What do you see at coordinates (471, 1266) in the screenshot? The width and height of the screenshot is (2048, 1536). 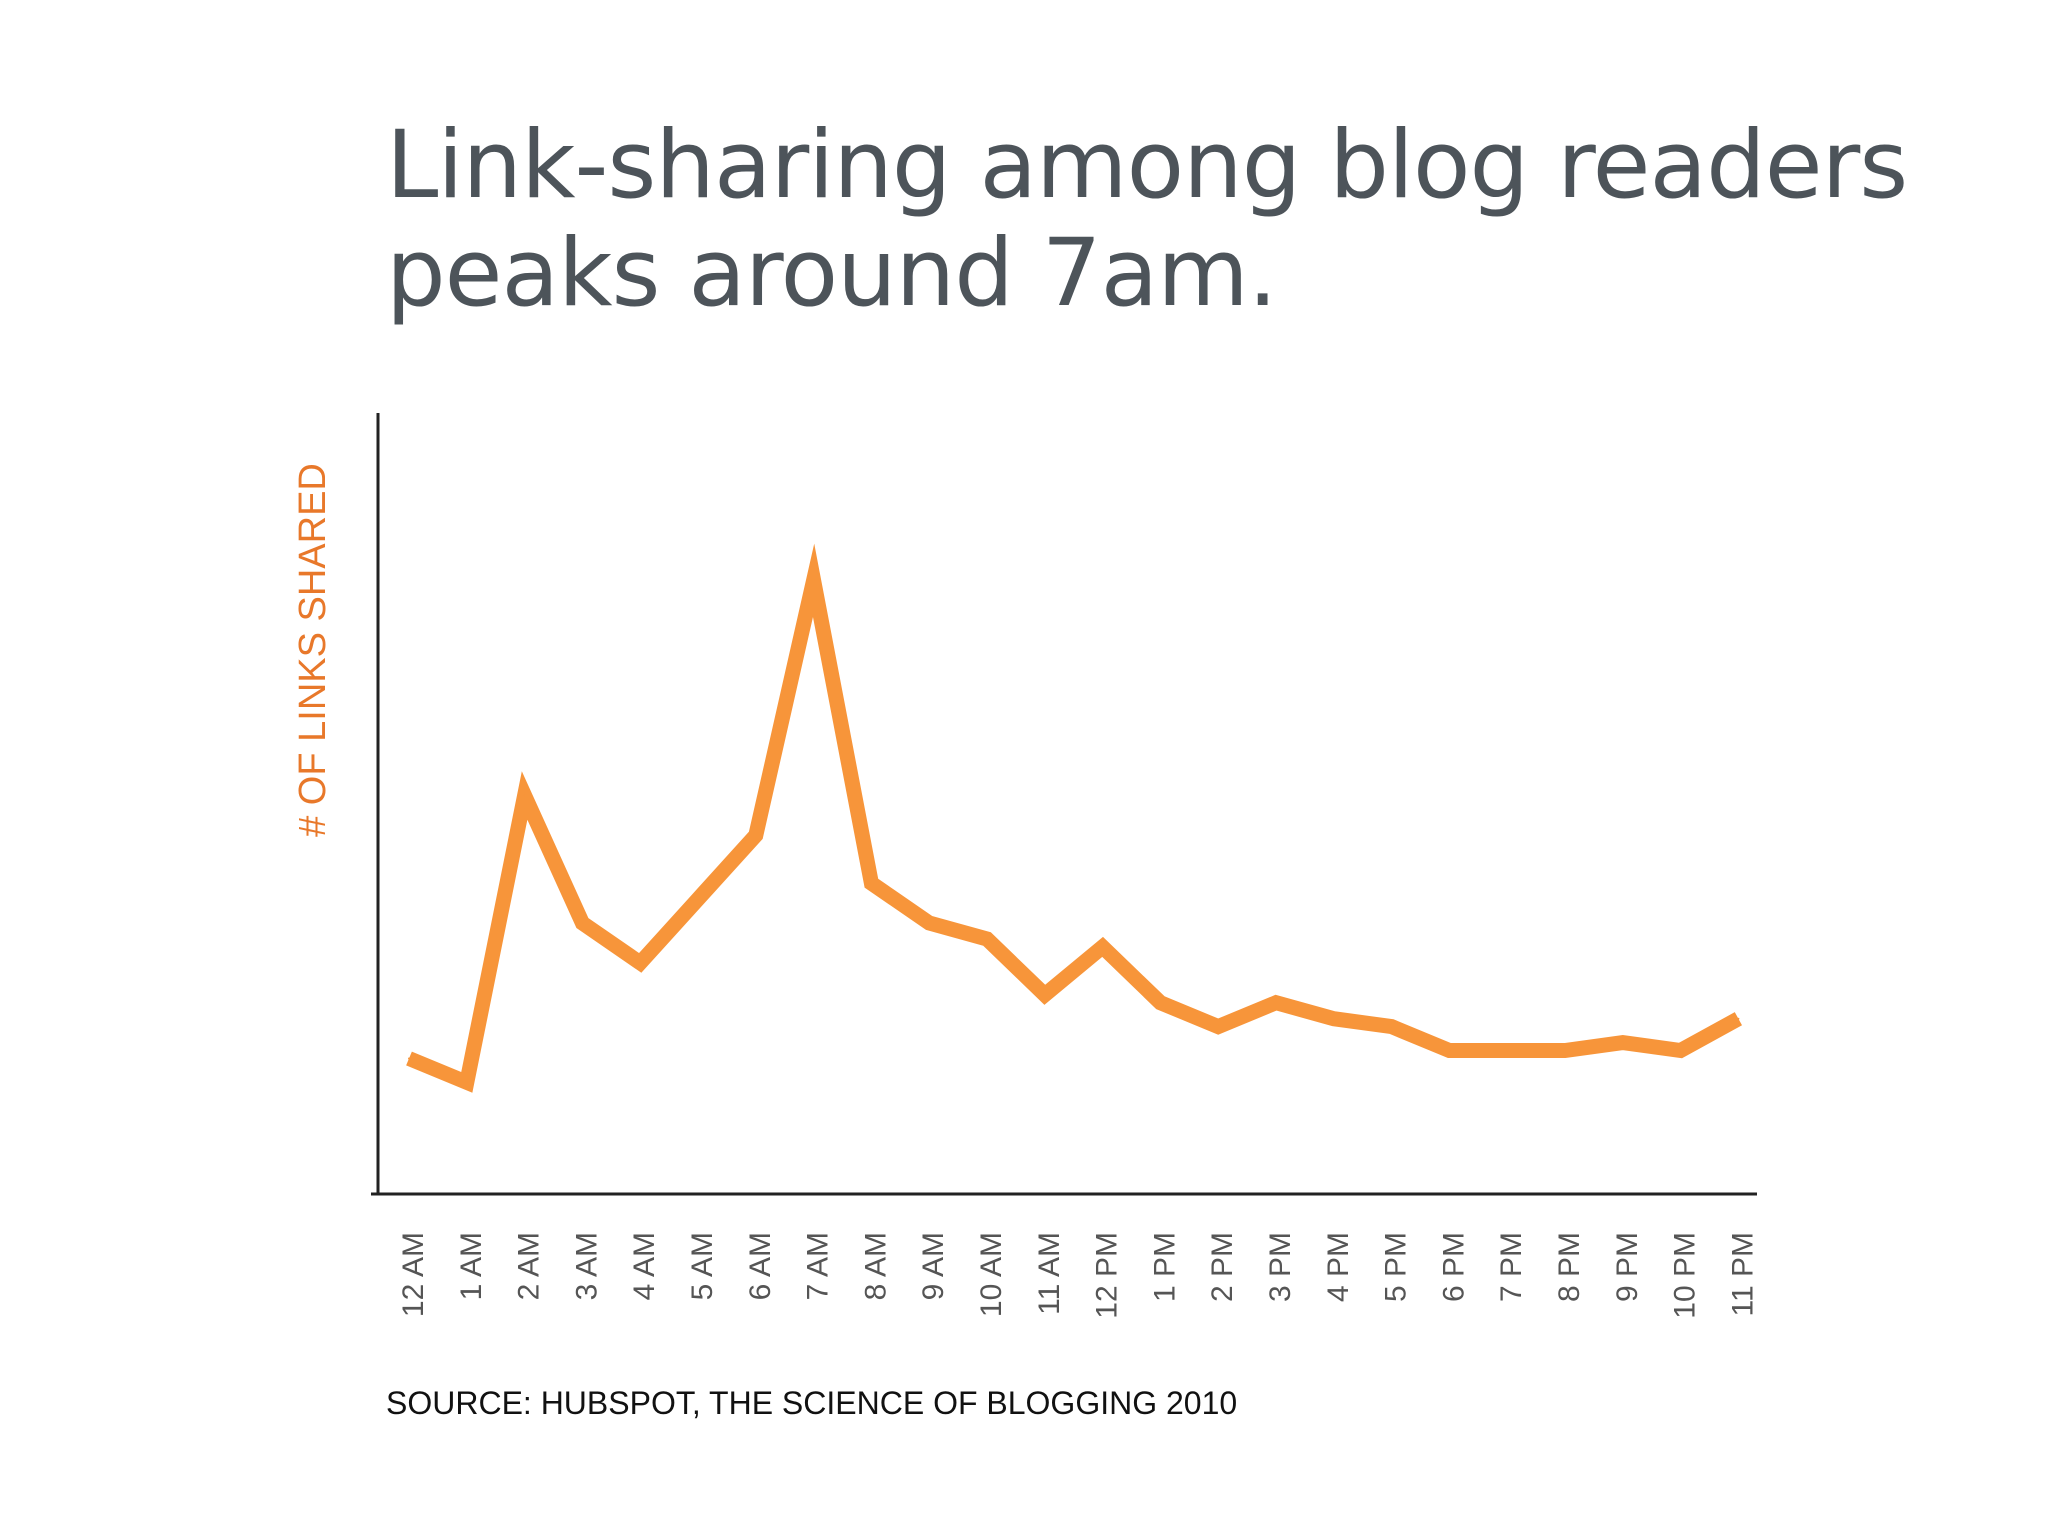 I see `x-tick-label: 1 AM` at bounding box center [471, 1266].